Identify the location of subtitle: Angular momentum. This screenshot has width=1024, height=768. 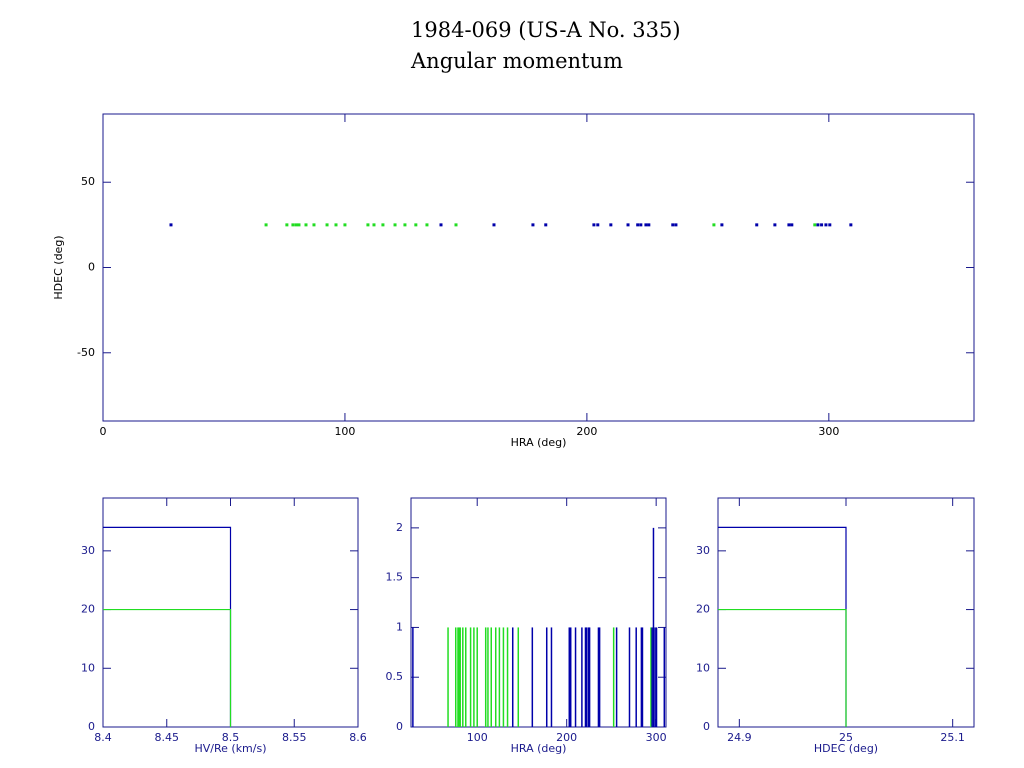
(516, 61).